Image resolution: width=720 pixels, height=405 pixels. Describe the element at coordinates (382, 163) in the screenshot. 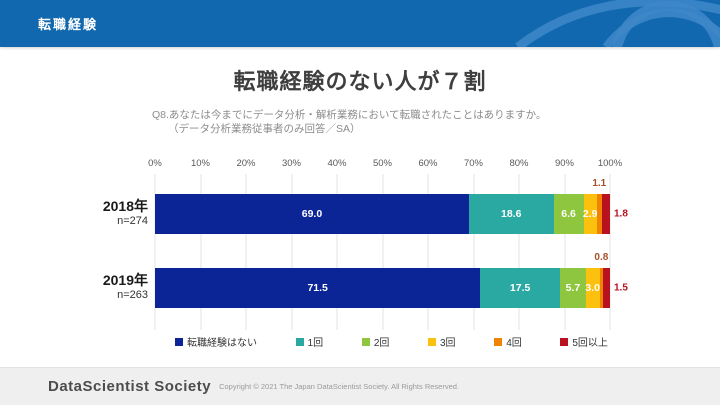

I see `x-tick-label: 50%` at that location.